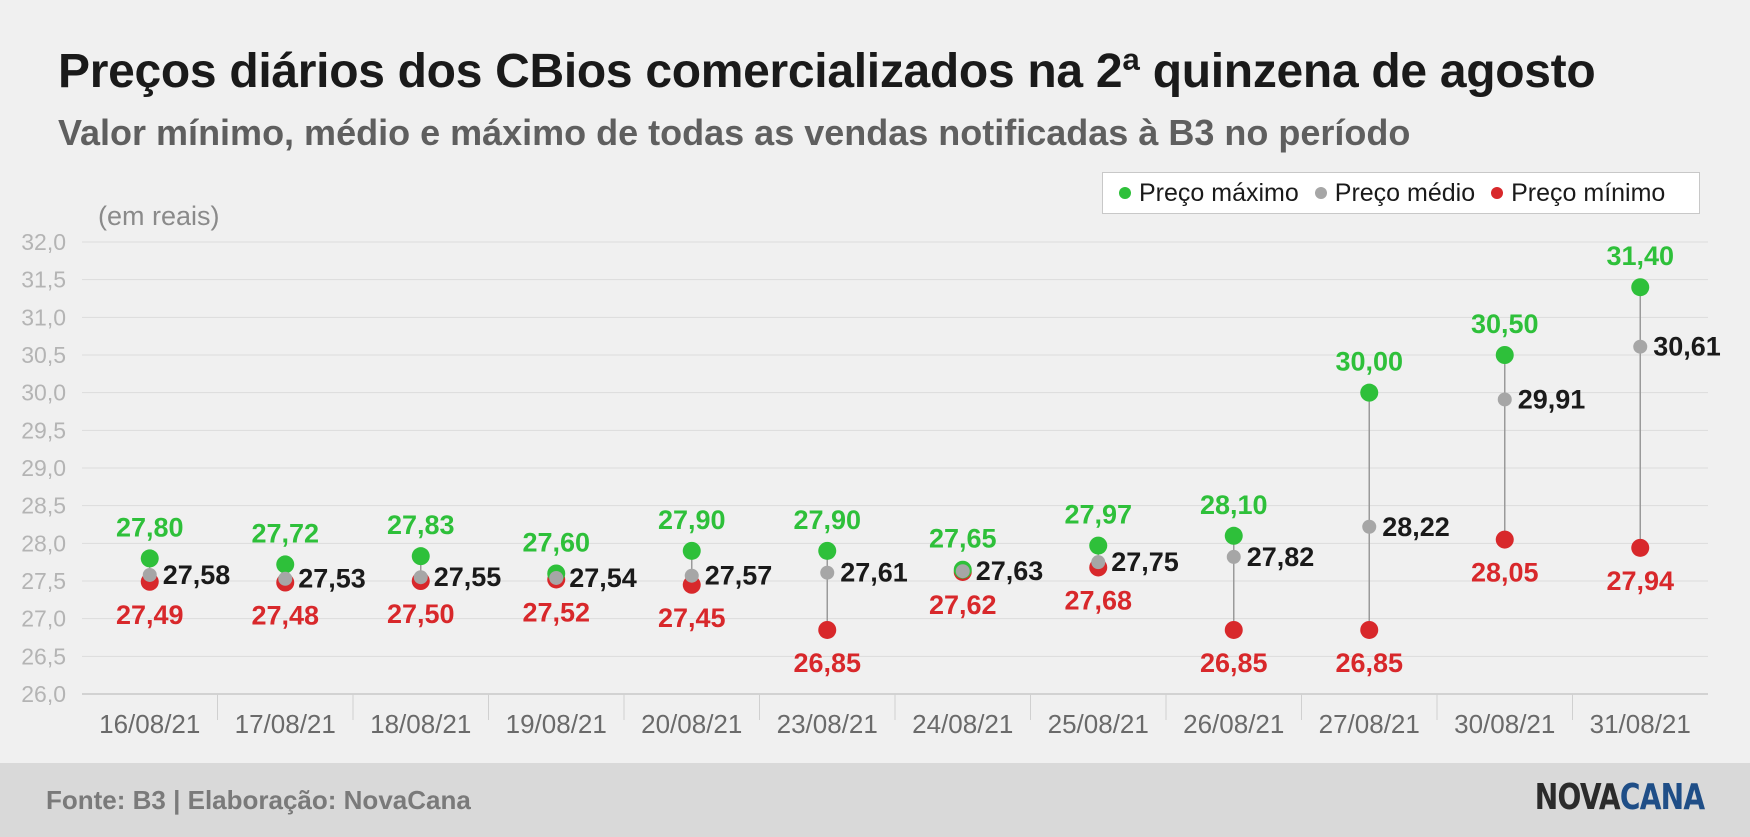 This screenshot has height=837, width=1750. What do you see at coordinates (150, 615) in the screenshot?
I see `min-data-label: 27,49` at bounding box center [150, 615].